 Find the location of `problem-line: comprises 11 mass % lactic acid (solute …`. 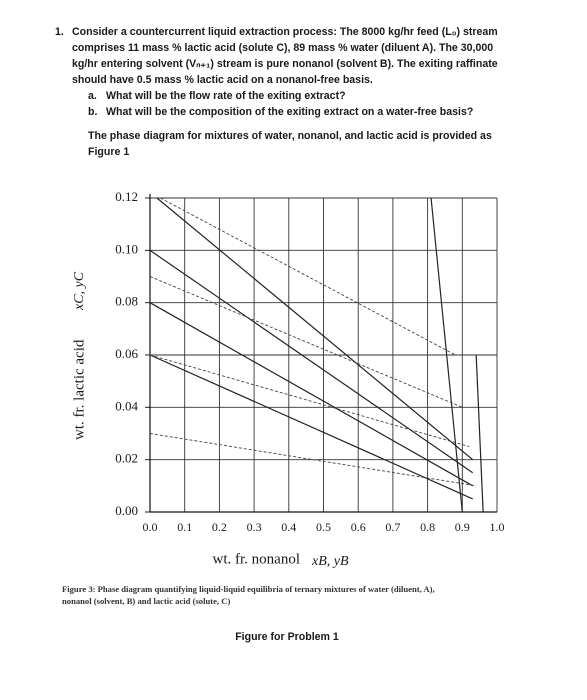

problem-line: comprises 11 mass % lactic acid (solute … is located at coordinates (282, 48).